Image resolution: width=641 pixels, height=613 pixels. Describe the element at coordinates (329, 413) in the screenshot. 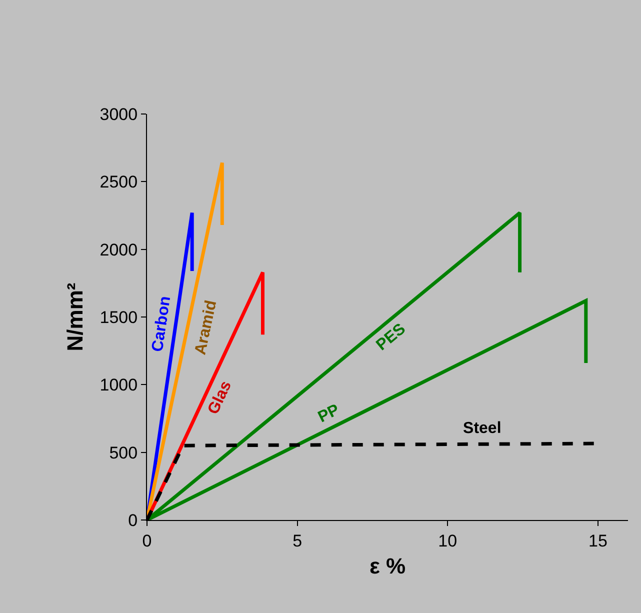

I see `text: PP` at that location.